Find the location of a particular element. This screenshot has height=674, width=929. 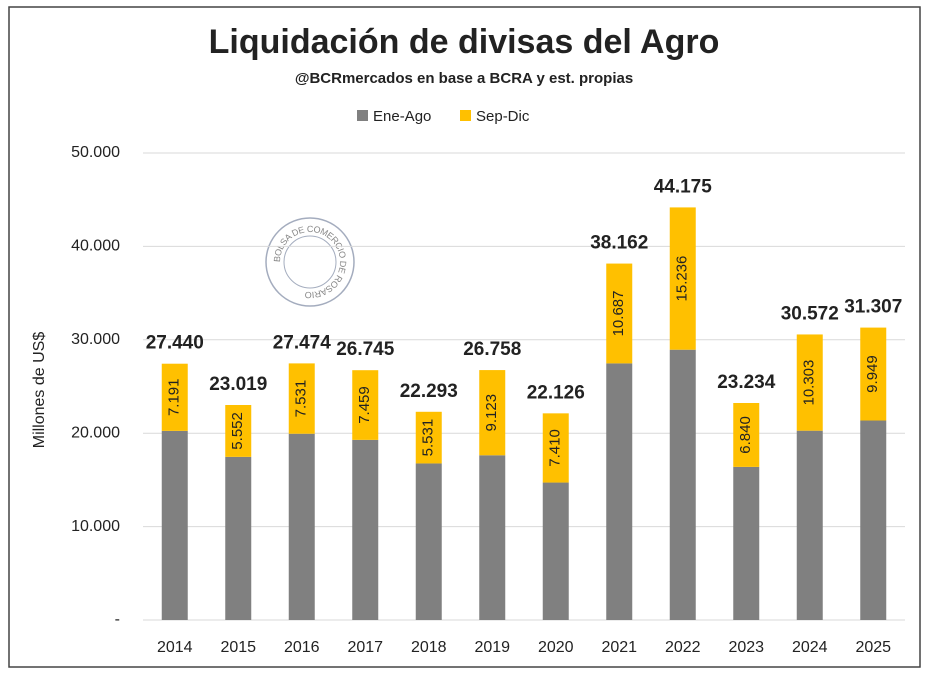

seal-ring is located at coordinates (310, 262).